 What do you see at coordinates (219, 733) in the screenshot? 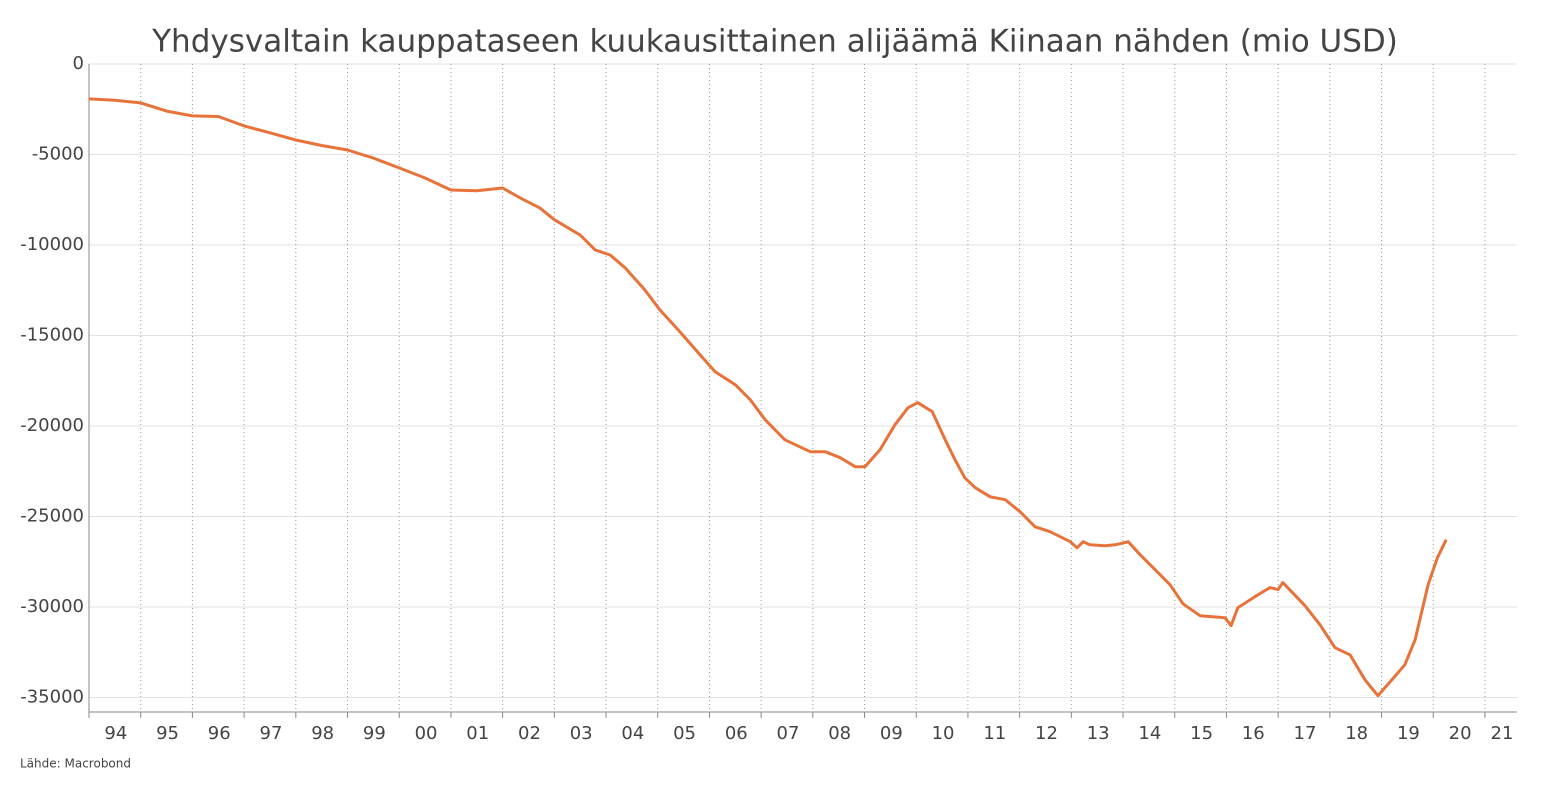
I see `x-tick-label: 96` at bounding box center [219, 733].